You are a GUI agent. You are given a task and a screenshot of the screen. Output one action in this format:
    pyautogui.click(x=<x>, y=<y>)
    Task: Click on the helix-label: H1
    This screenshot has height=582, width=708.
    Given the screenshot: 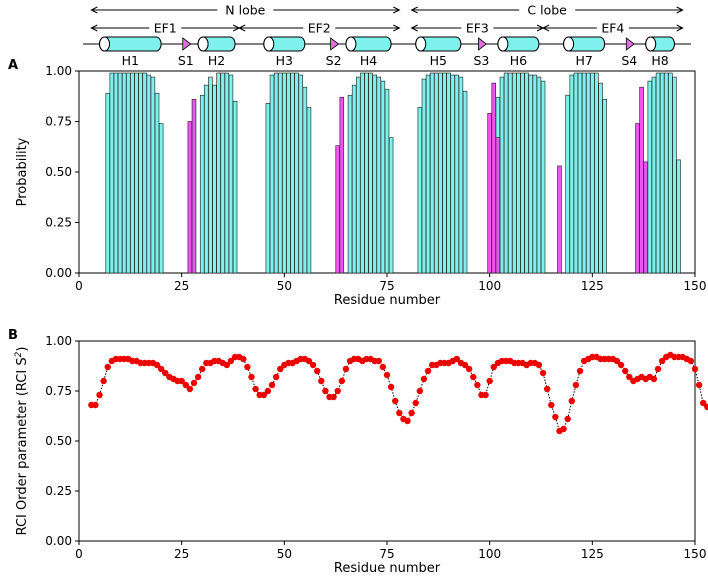 What is the action you would take?
    pyautogui.click(x=130, y=60)
    